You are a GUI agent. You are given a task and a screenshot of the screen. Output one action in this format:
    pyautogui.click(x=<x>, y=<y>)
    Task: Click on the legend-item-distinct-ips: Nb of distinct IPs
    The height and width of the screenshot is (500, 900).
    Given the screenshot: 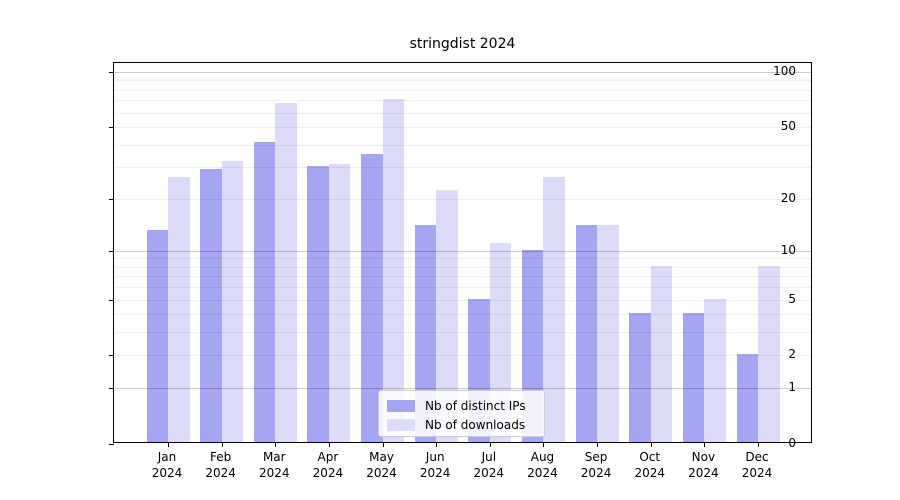 What is the action you would take?
    pyautogui.click(x=461, y=405)
    